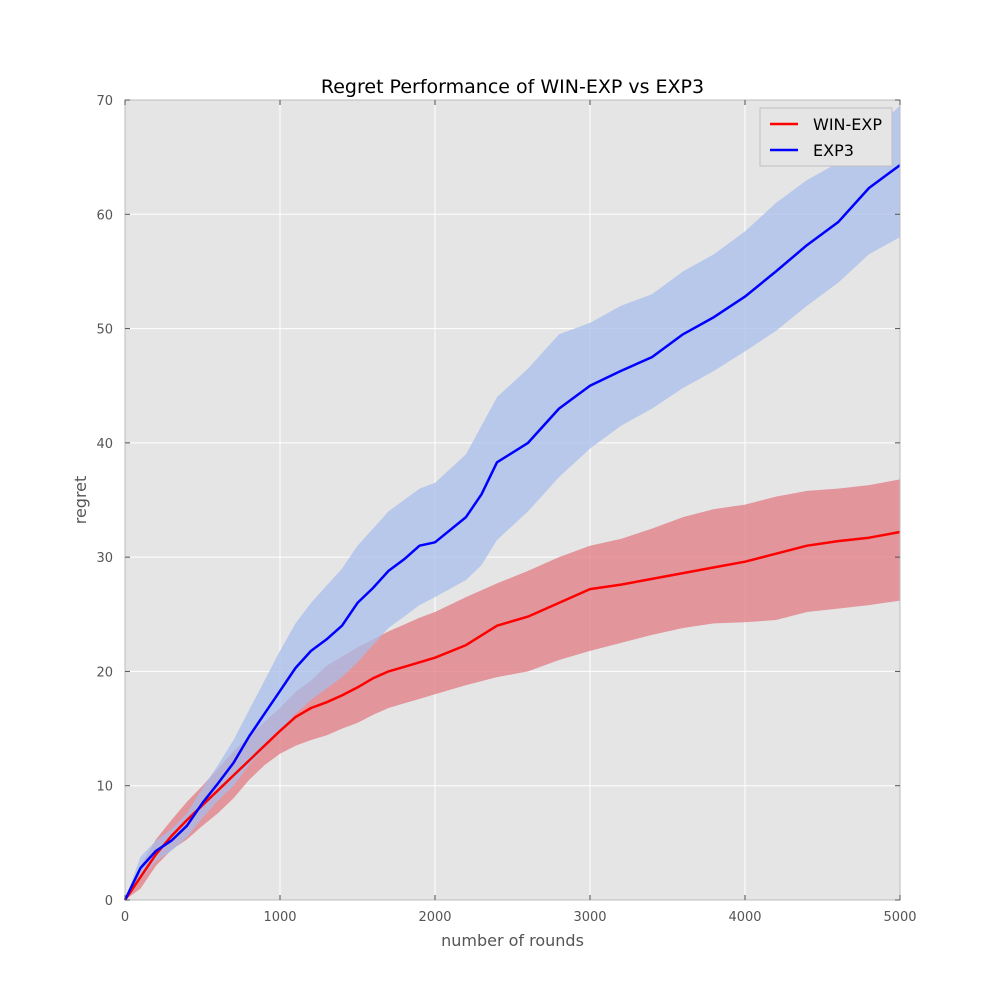 This screenshot has width=1000, height=1000. I want to click on x-tick-label: 1000, so click(279, 917).